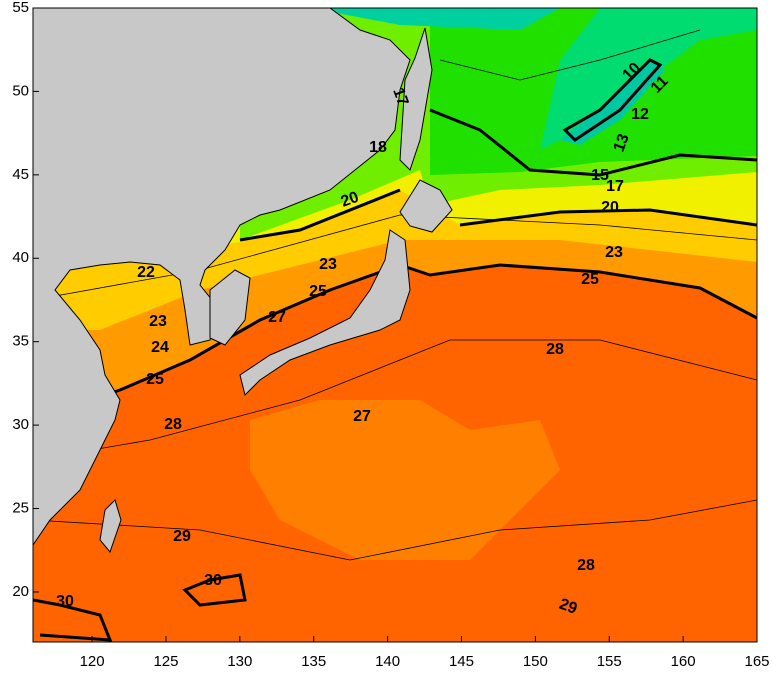 Image resolution: width=772 pixels, height=680 pixels. What do you see at coordinates (230, 307) in the screenshot?
I see `land-korea` at bounding box center [230, 307].